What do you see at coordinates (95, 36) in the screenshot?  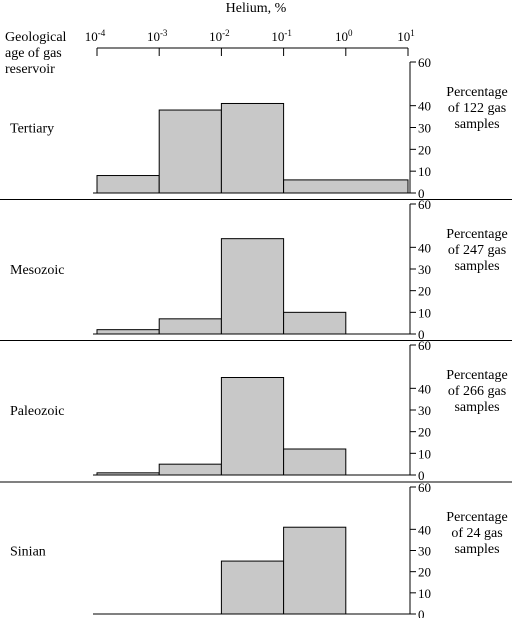 I see `x-tick-label: 10⁻⁴` at bounding box center [95, 36].